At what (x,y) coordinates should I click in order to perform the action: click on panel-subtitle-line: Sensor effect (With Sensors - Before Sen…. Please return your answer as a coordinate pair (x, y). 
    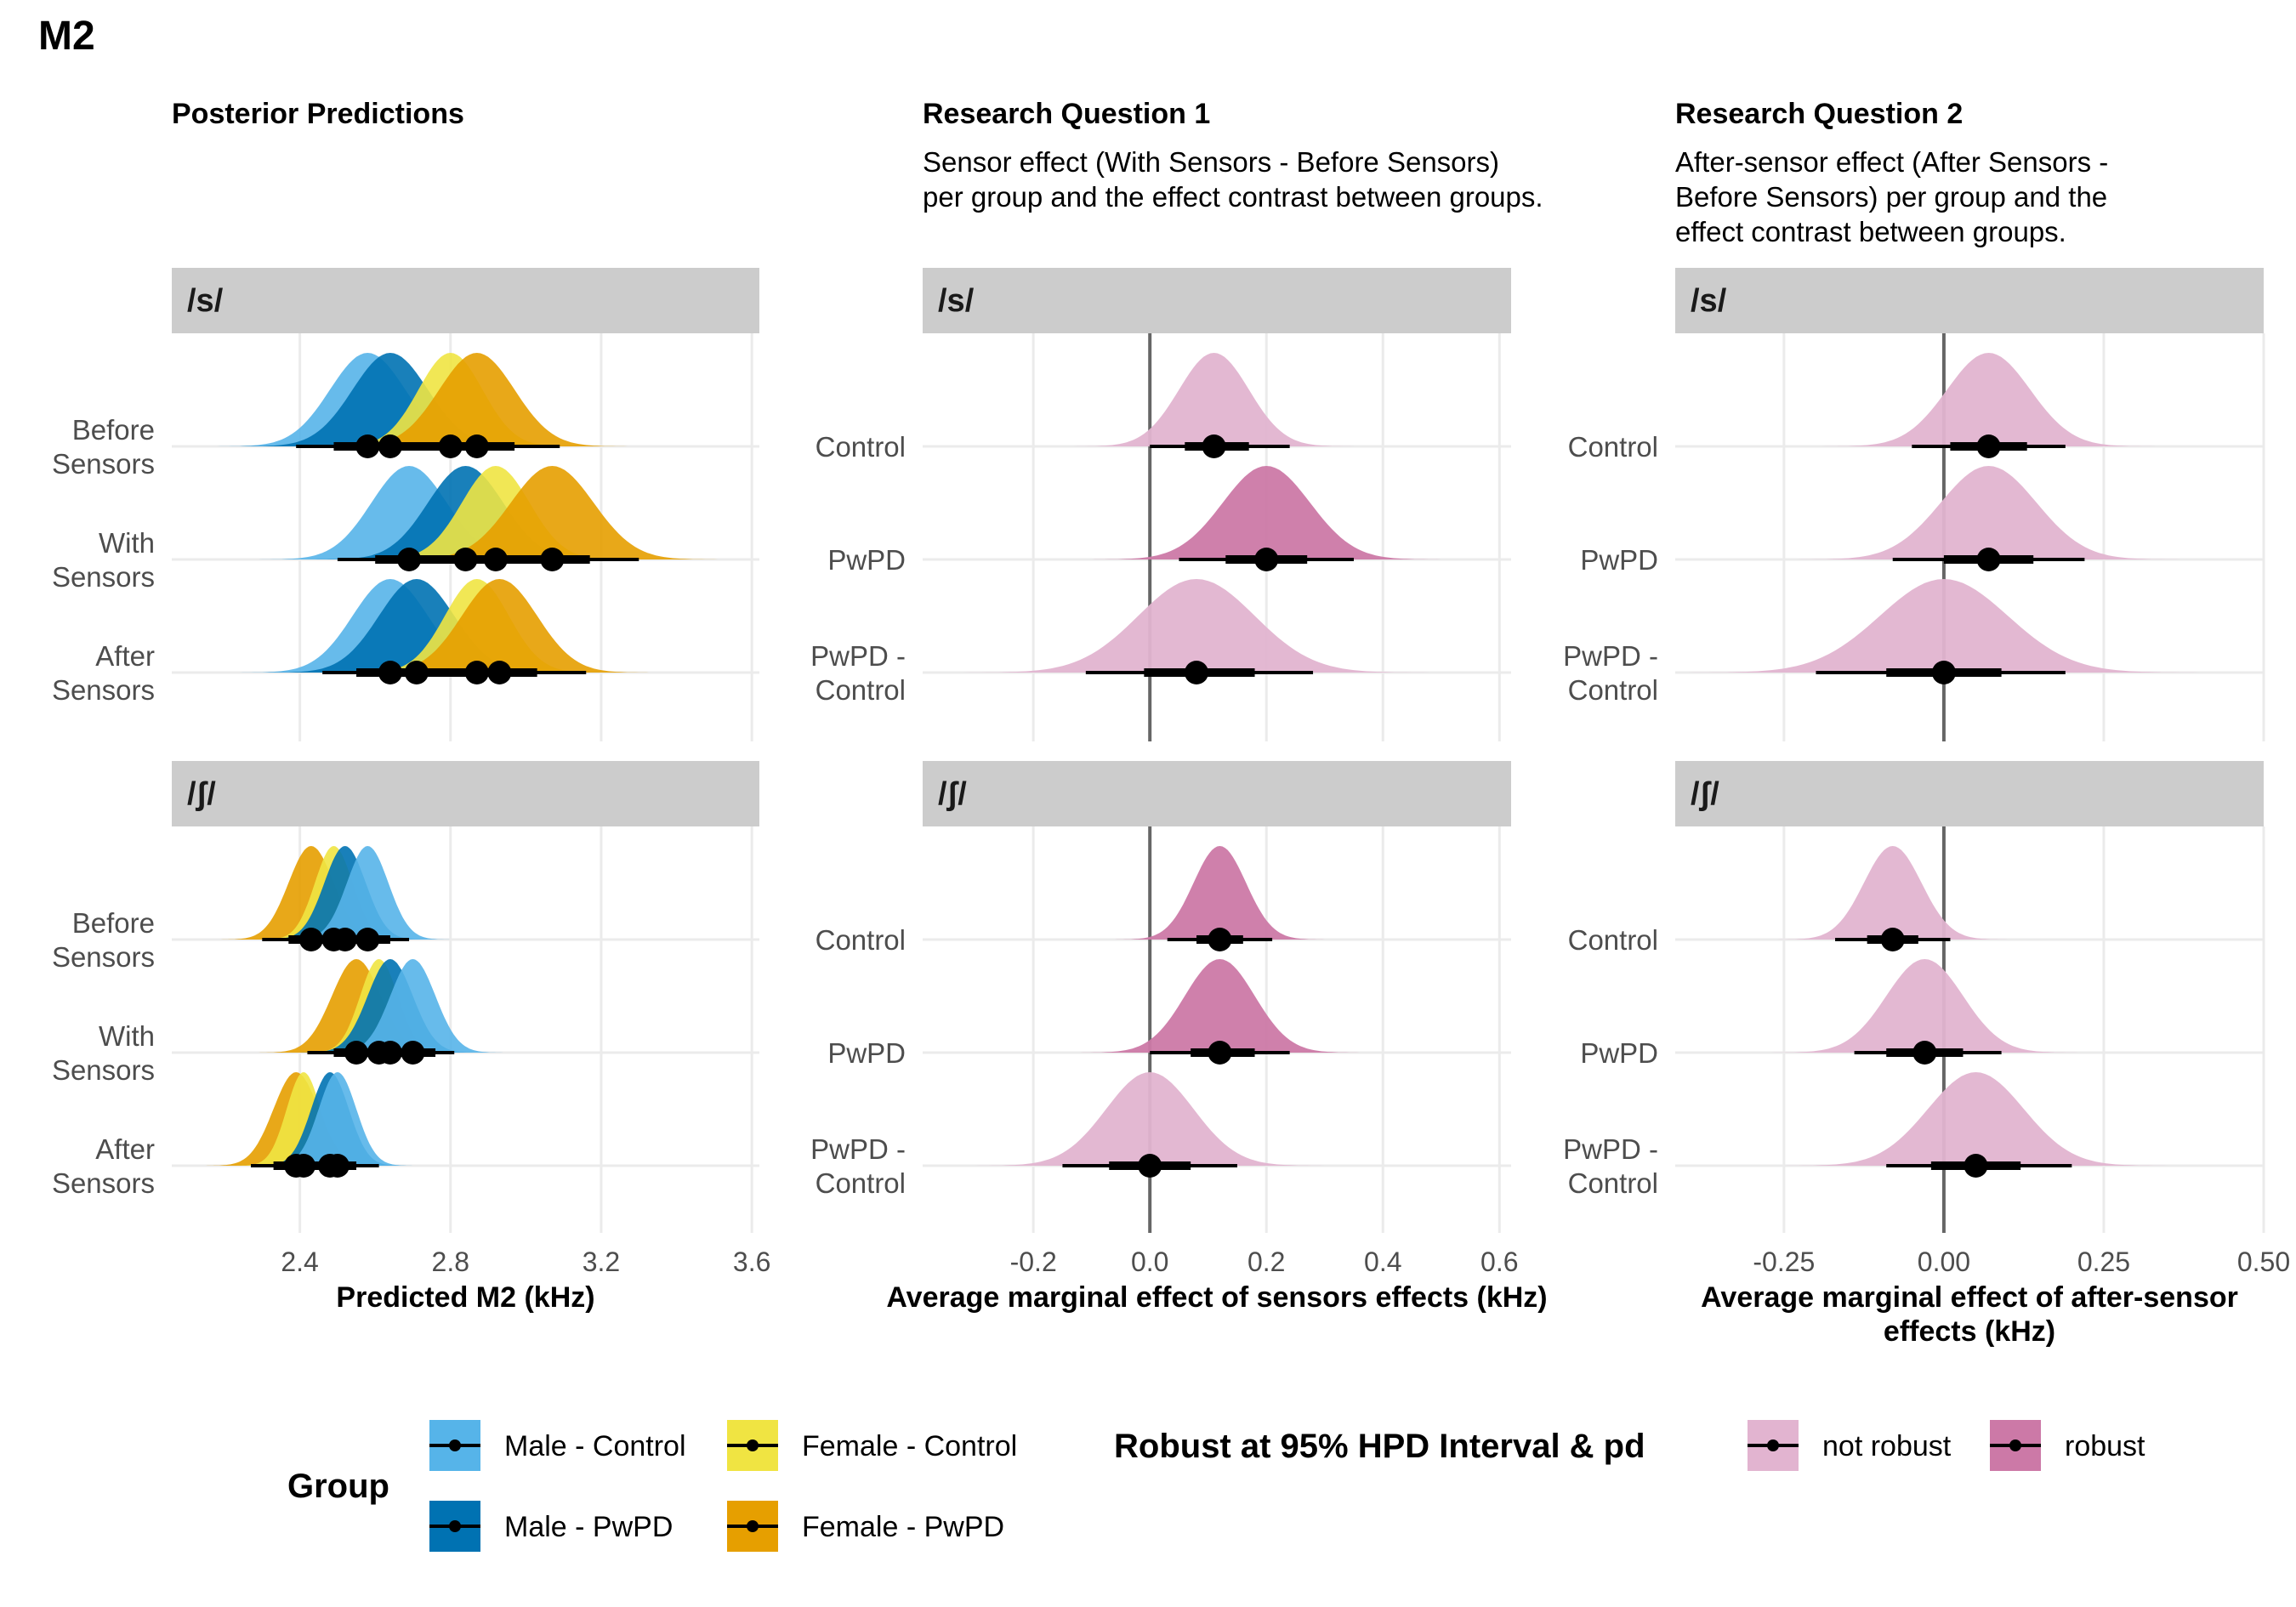
    Looking at the image, I should click on (1211, 162).